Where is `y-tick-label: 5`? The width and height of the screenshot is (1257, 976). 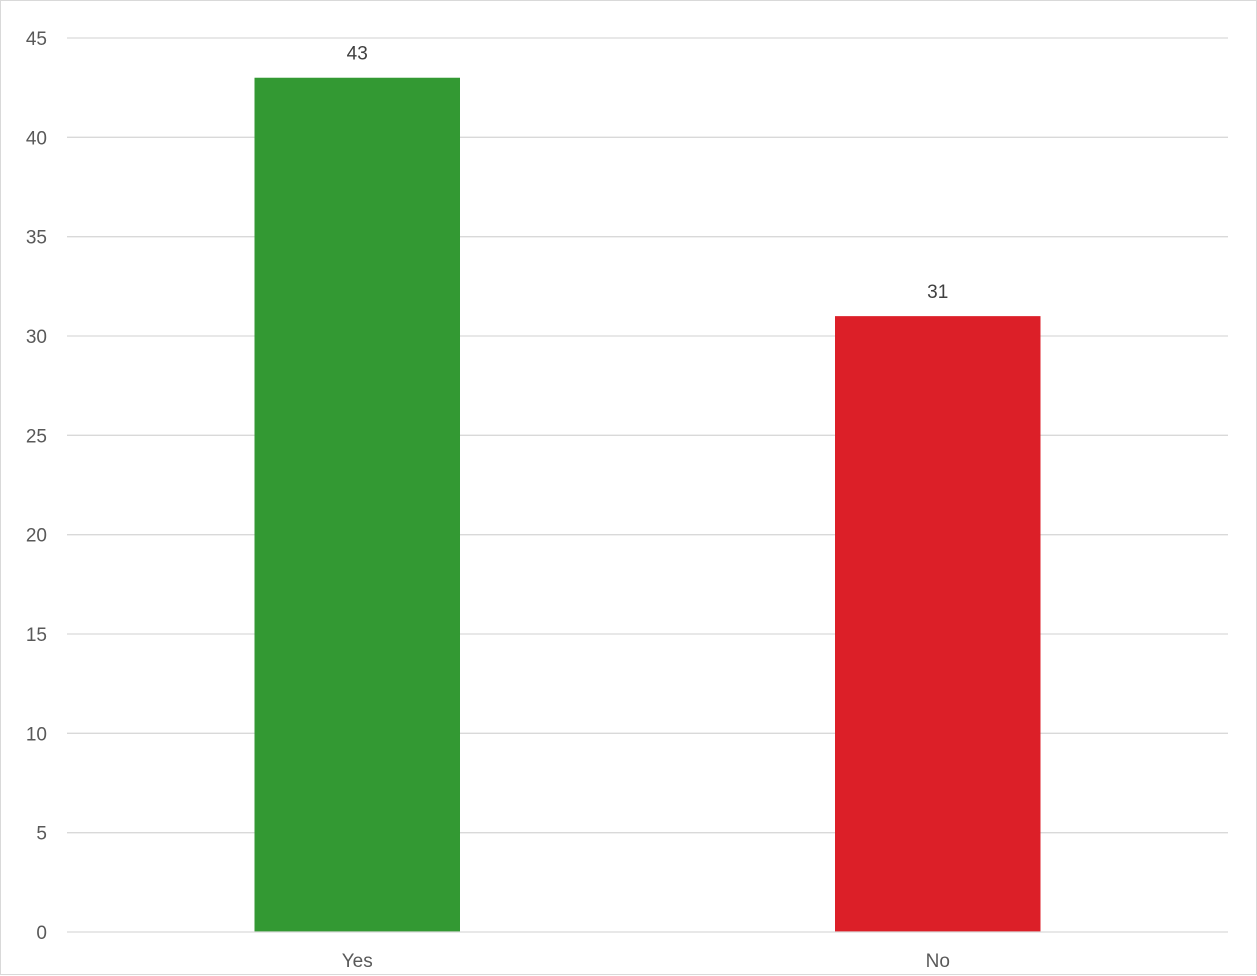
y-tick-label: 5 is located at coordinates (41, 834).